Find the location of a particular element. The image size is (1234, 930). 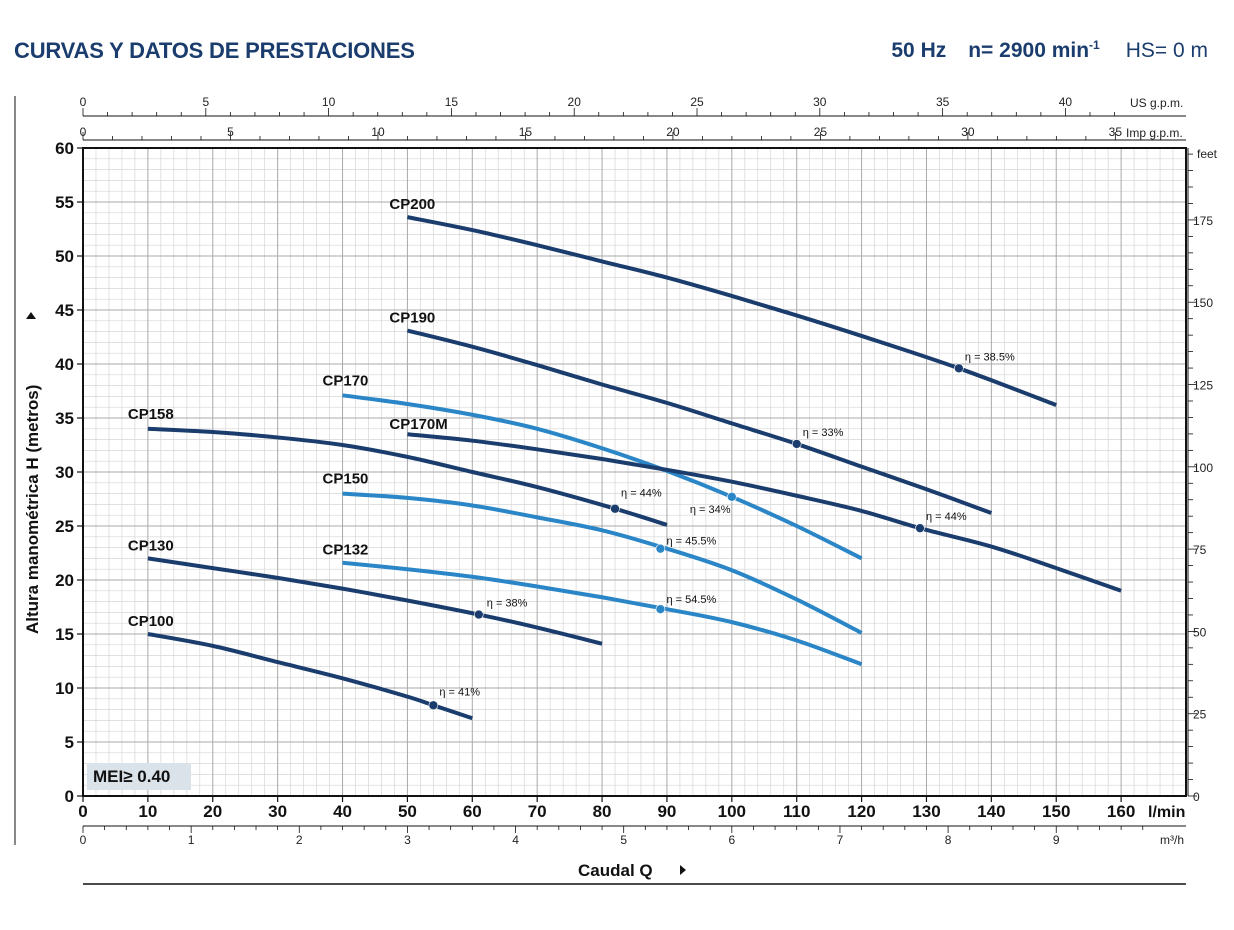

series-label-cp190: CP190 is located at coordinates (412, 318).